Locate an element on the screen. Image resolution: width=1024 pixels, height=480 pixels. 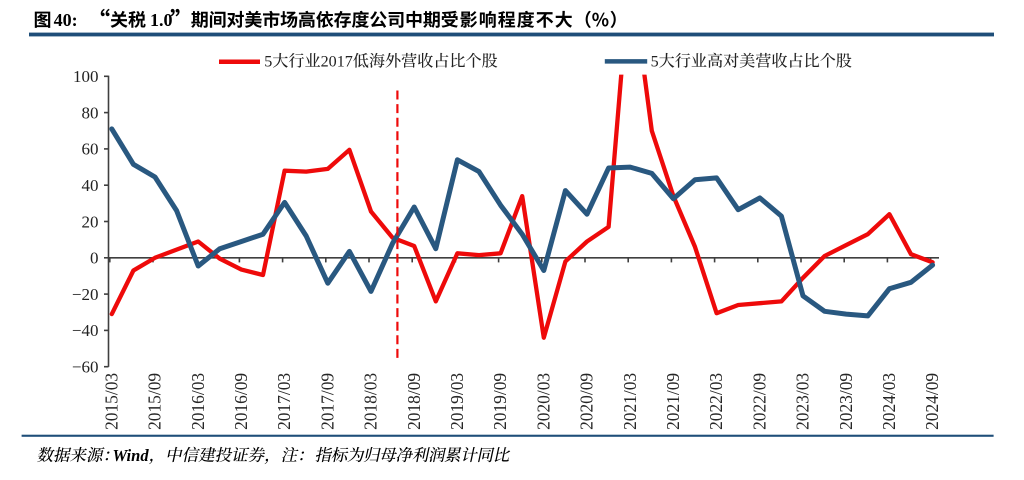
svg-text: 40 is located at coordinates (90, 185).